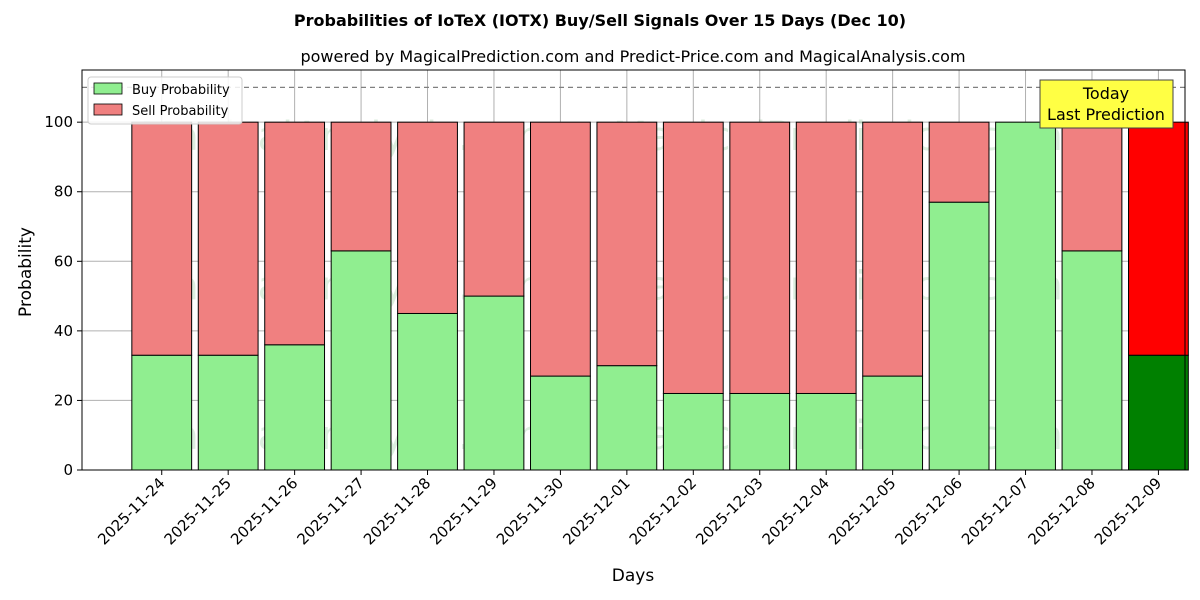  I want to click on x-tick-label: 2025-12-06, so click(929, 511).